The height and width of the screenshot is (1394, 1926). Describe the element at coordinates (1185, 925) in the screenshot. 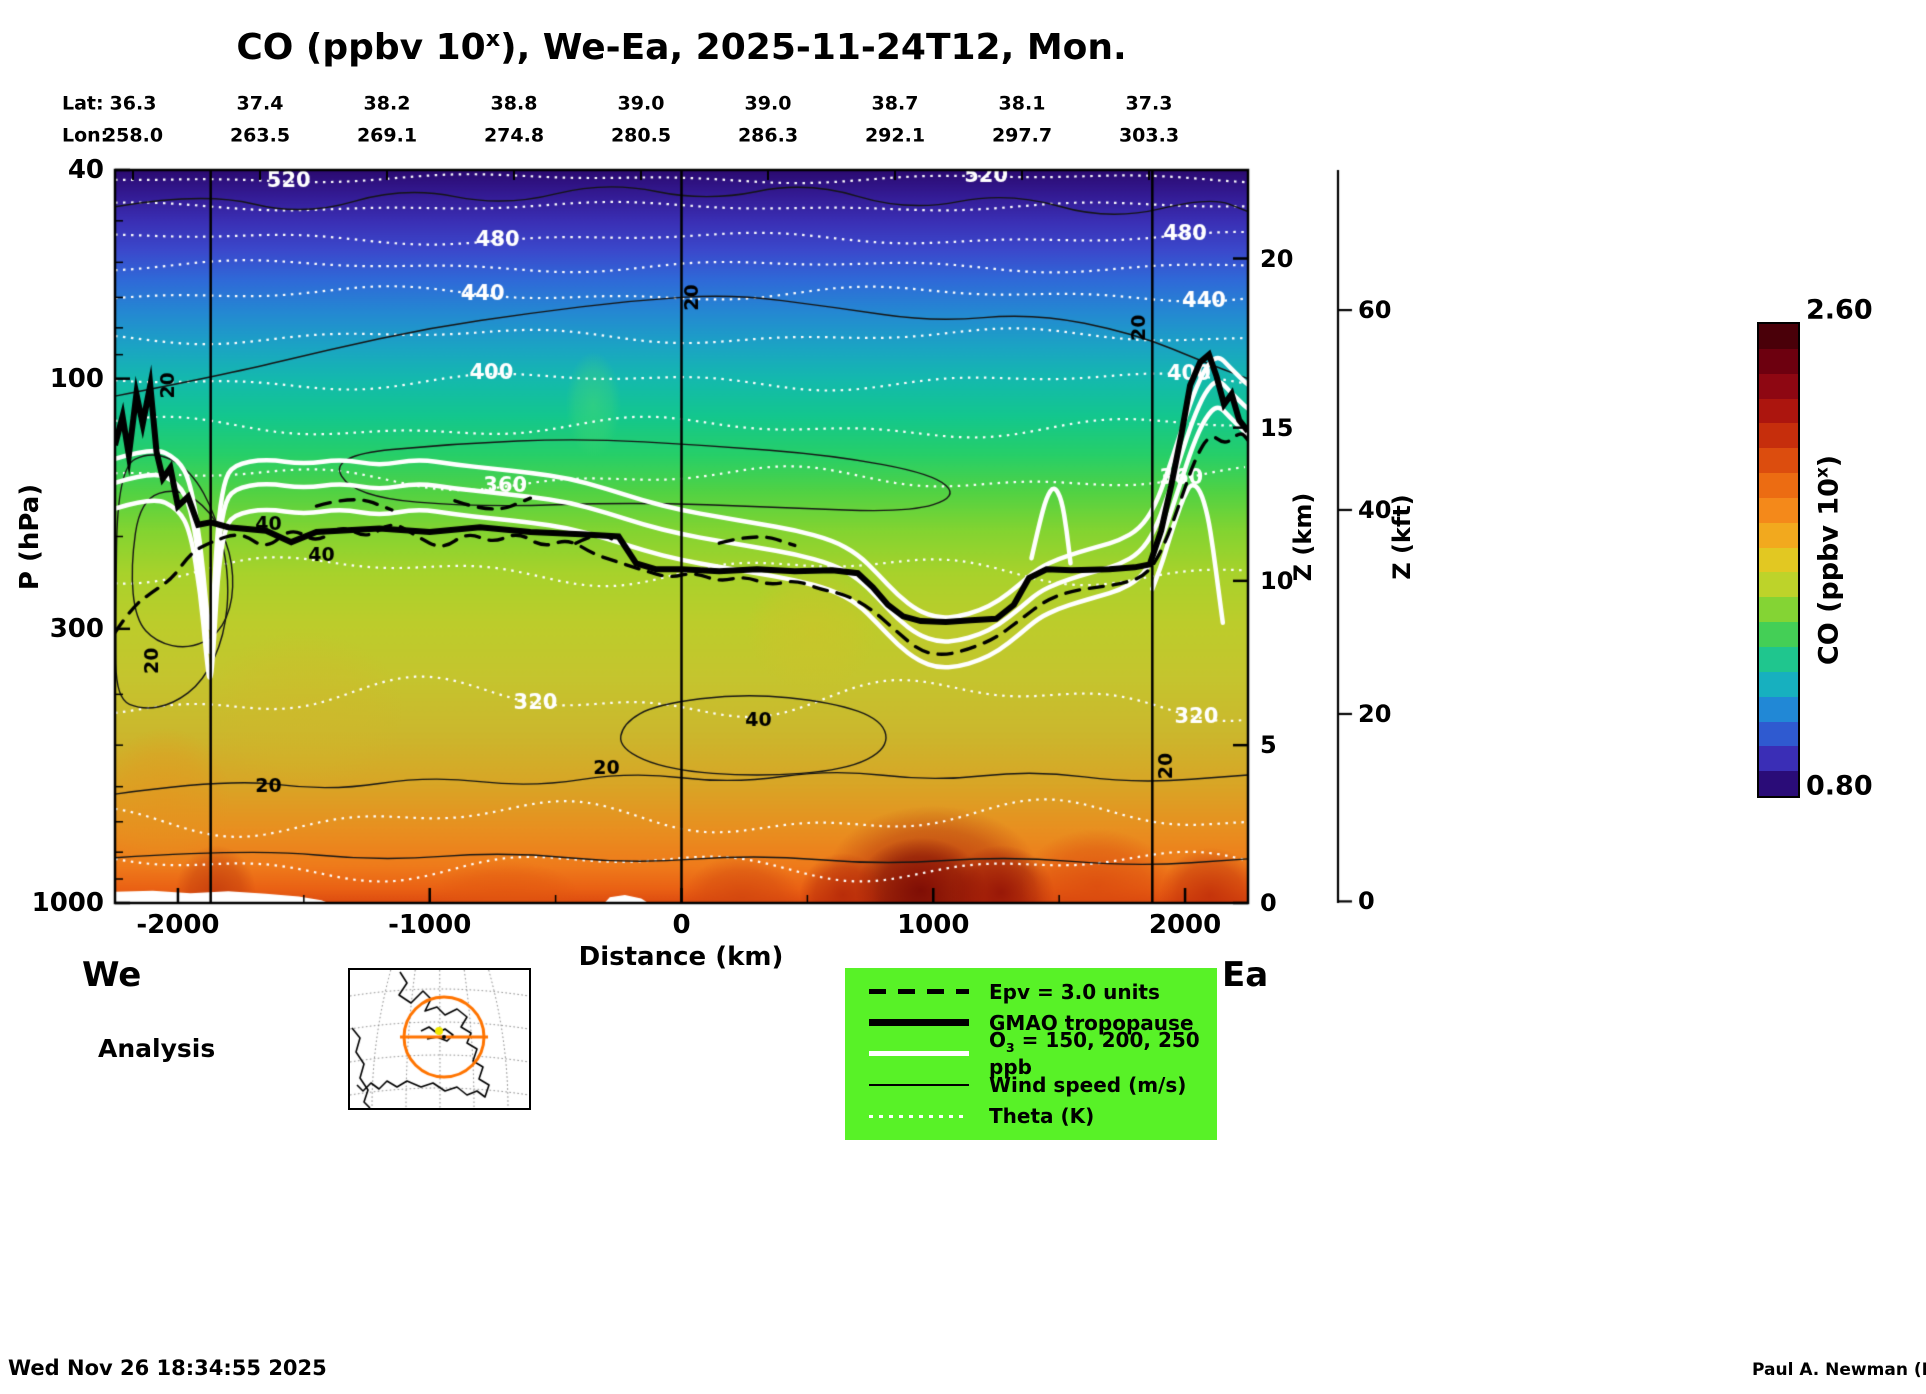

I see `x-tick-label: 2000` at that location.